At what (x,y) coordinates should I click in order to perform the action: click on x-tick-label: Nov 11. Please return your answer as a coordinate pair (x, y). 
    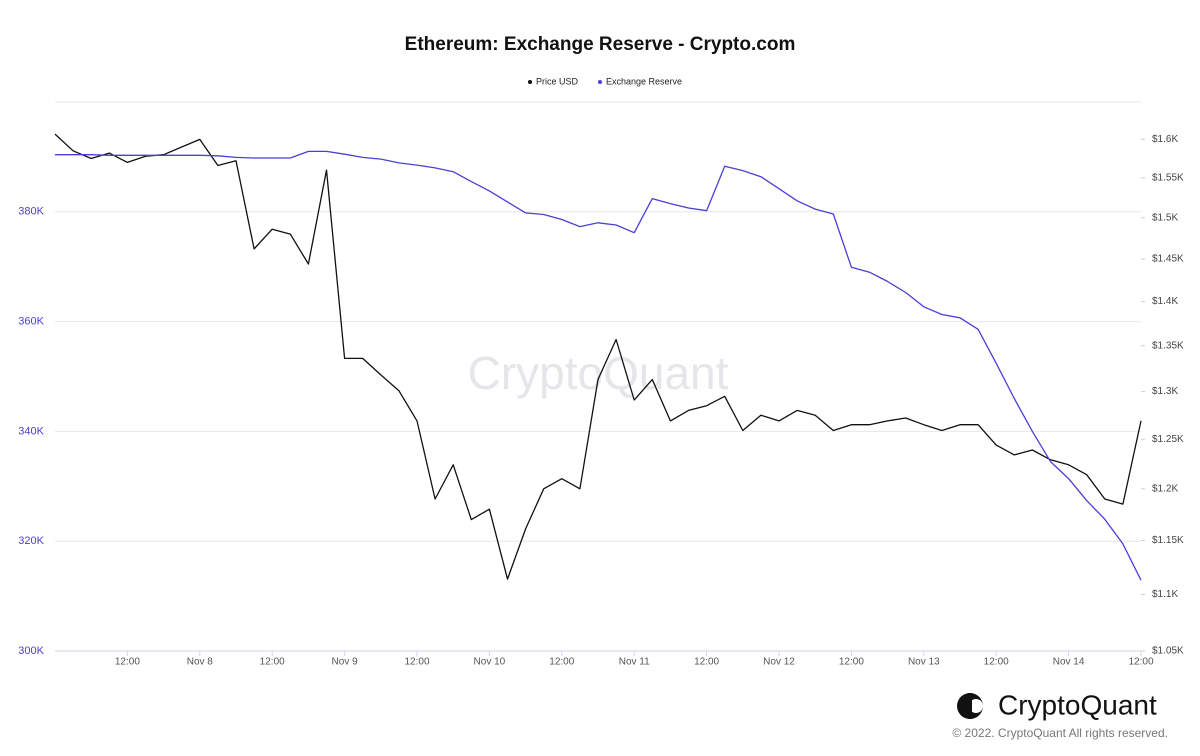
    Looking at the image, I should click on (634, 662).